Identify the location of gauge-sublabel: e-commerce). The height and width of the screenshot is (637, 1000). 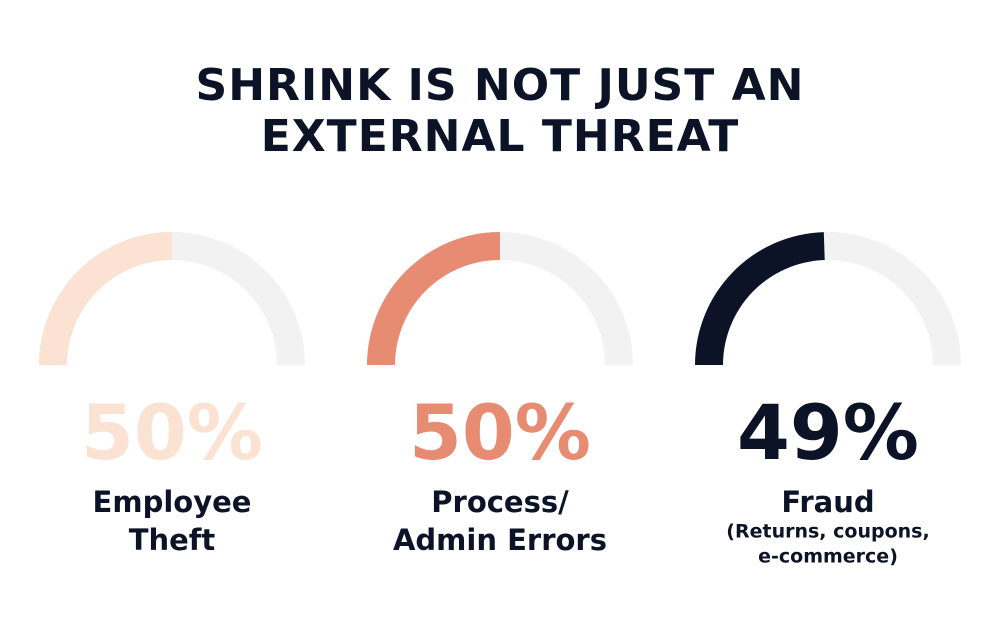
(828, 557).